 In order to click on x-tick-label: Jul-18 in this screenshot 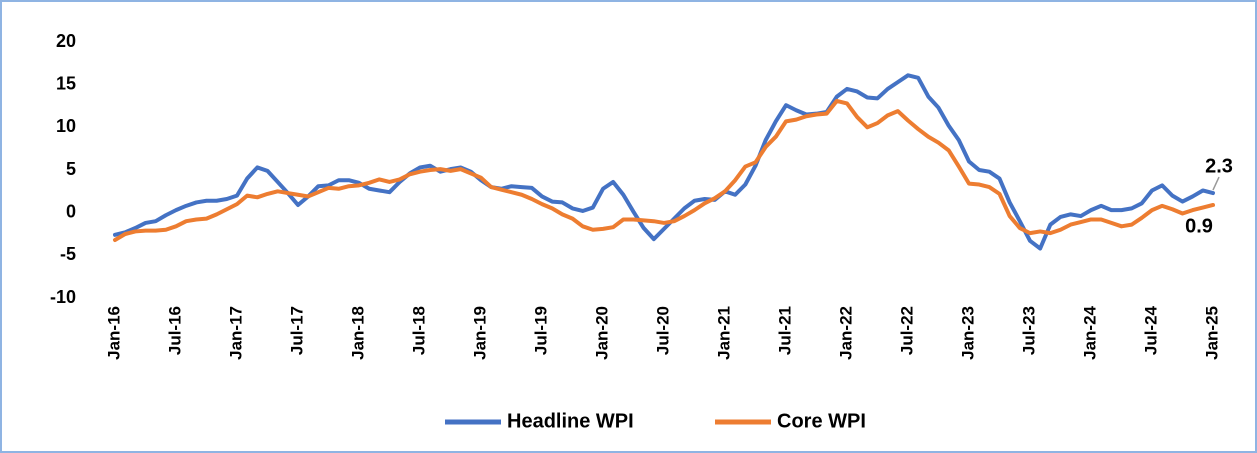, I will do `click(418, 330)`.